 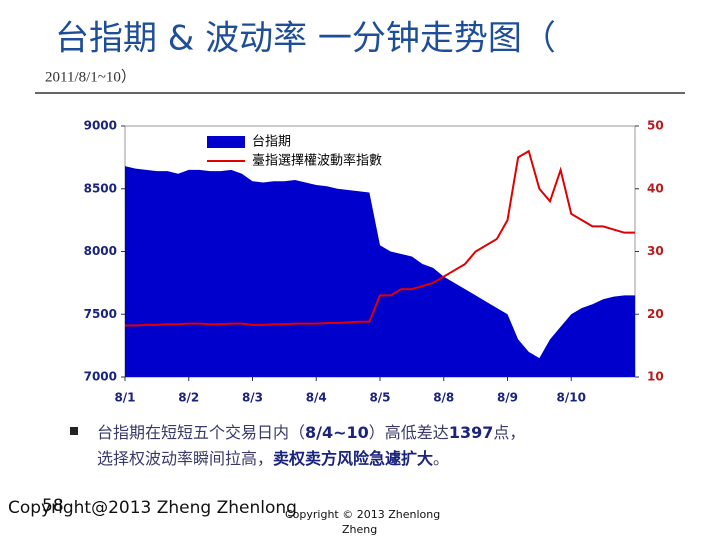 I want to click on y-tick-label: 8500, so click(x=100, y=188).